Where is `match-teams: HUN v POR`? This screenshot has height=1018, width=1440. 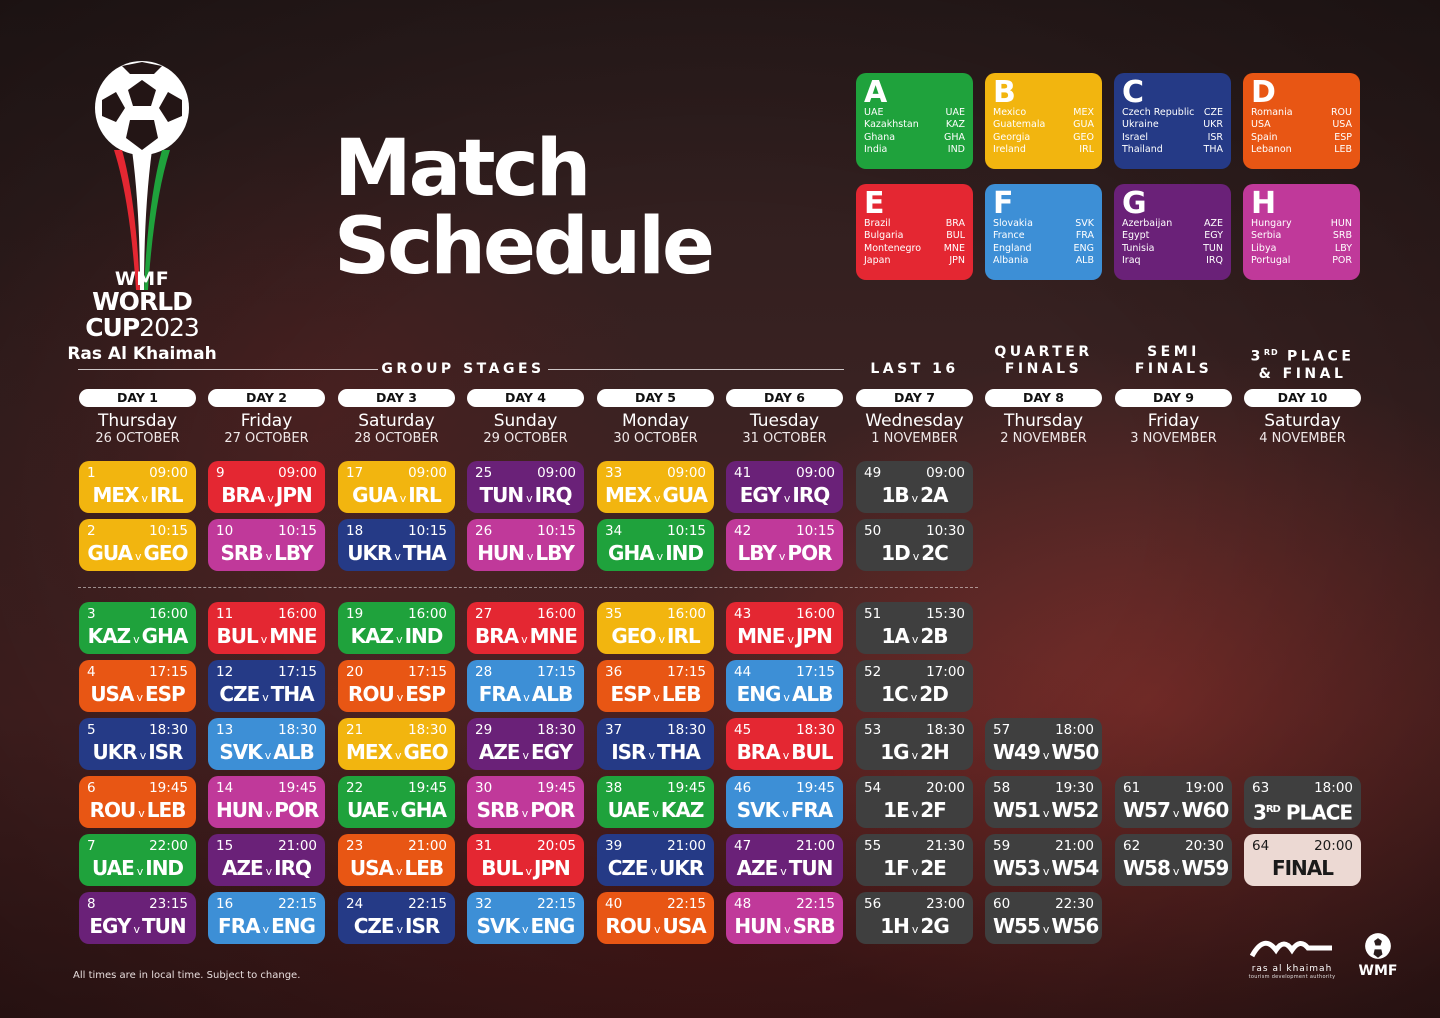
match-teams: HUN v POR is located at coordinates (267, 812).